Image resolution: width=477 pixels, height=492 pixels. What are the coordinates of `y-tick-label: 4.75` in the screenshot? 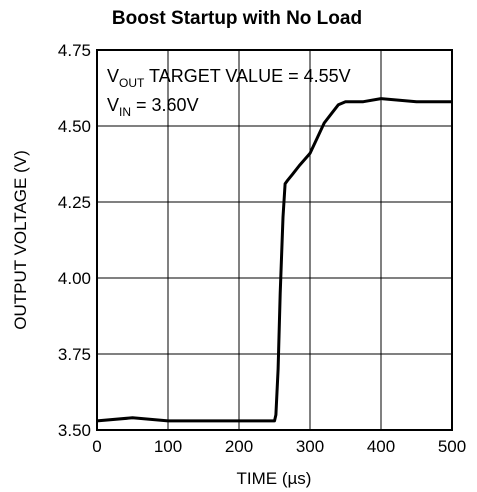 It's located at (74, 50).